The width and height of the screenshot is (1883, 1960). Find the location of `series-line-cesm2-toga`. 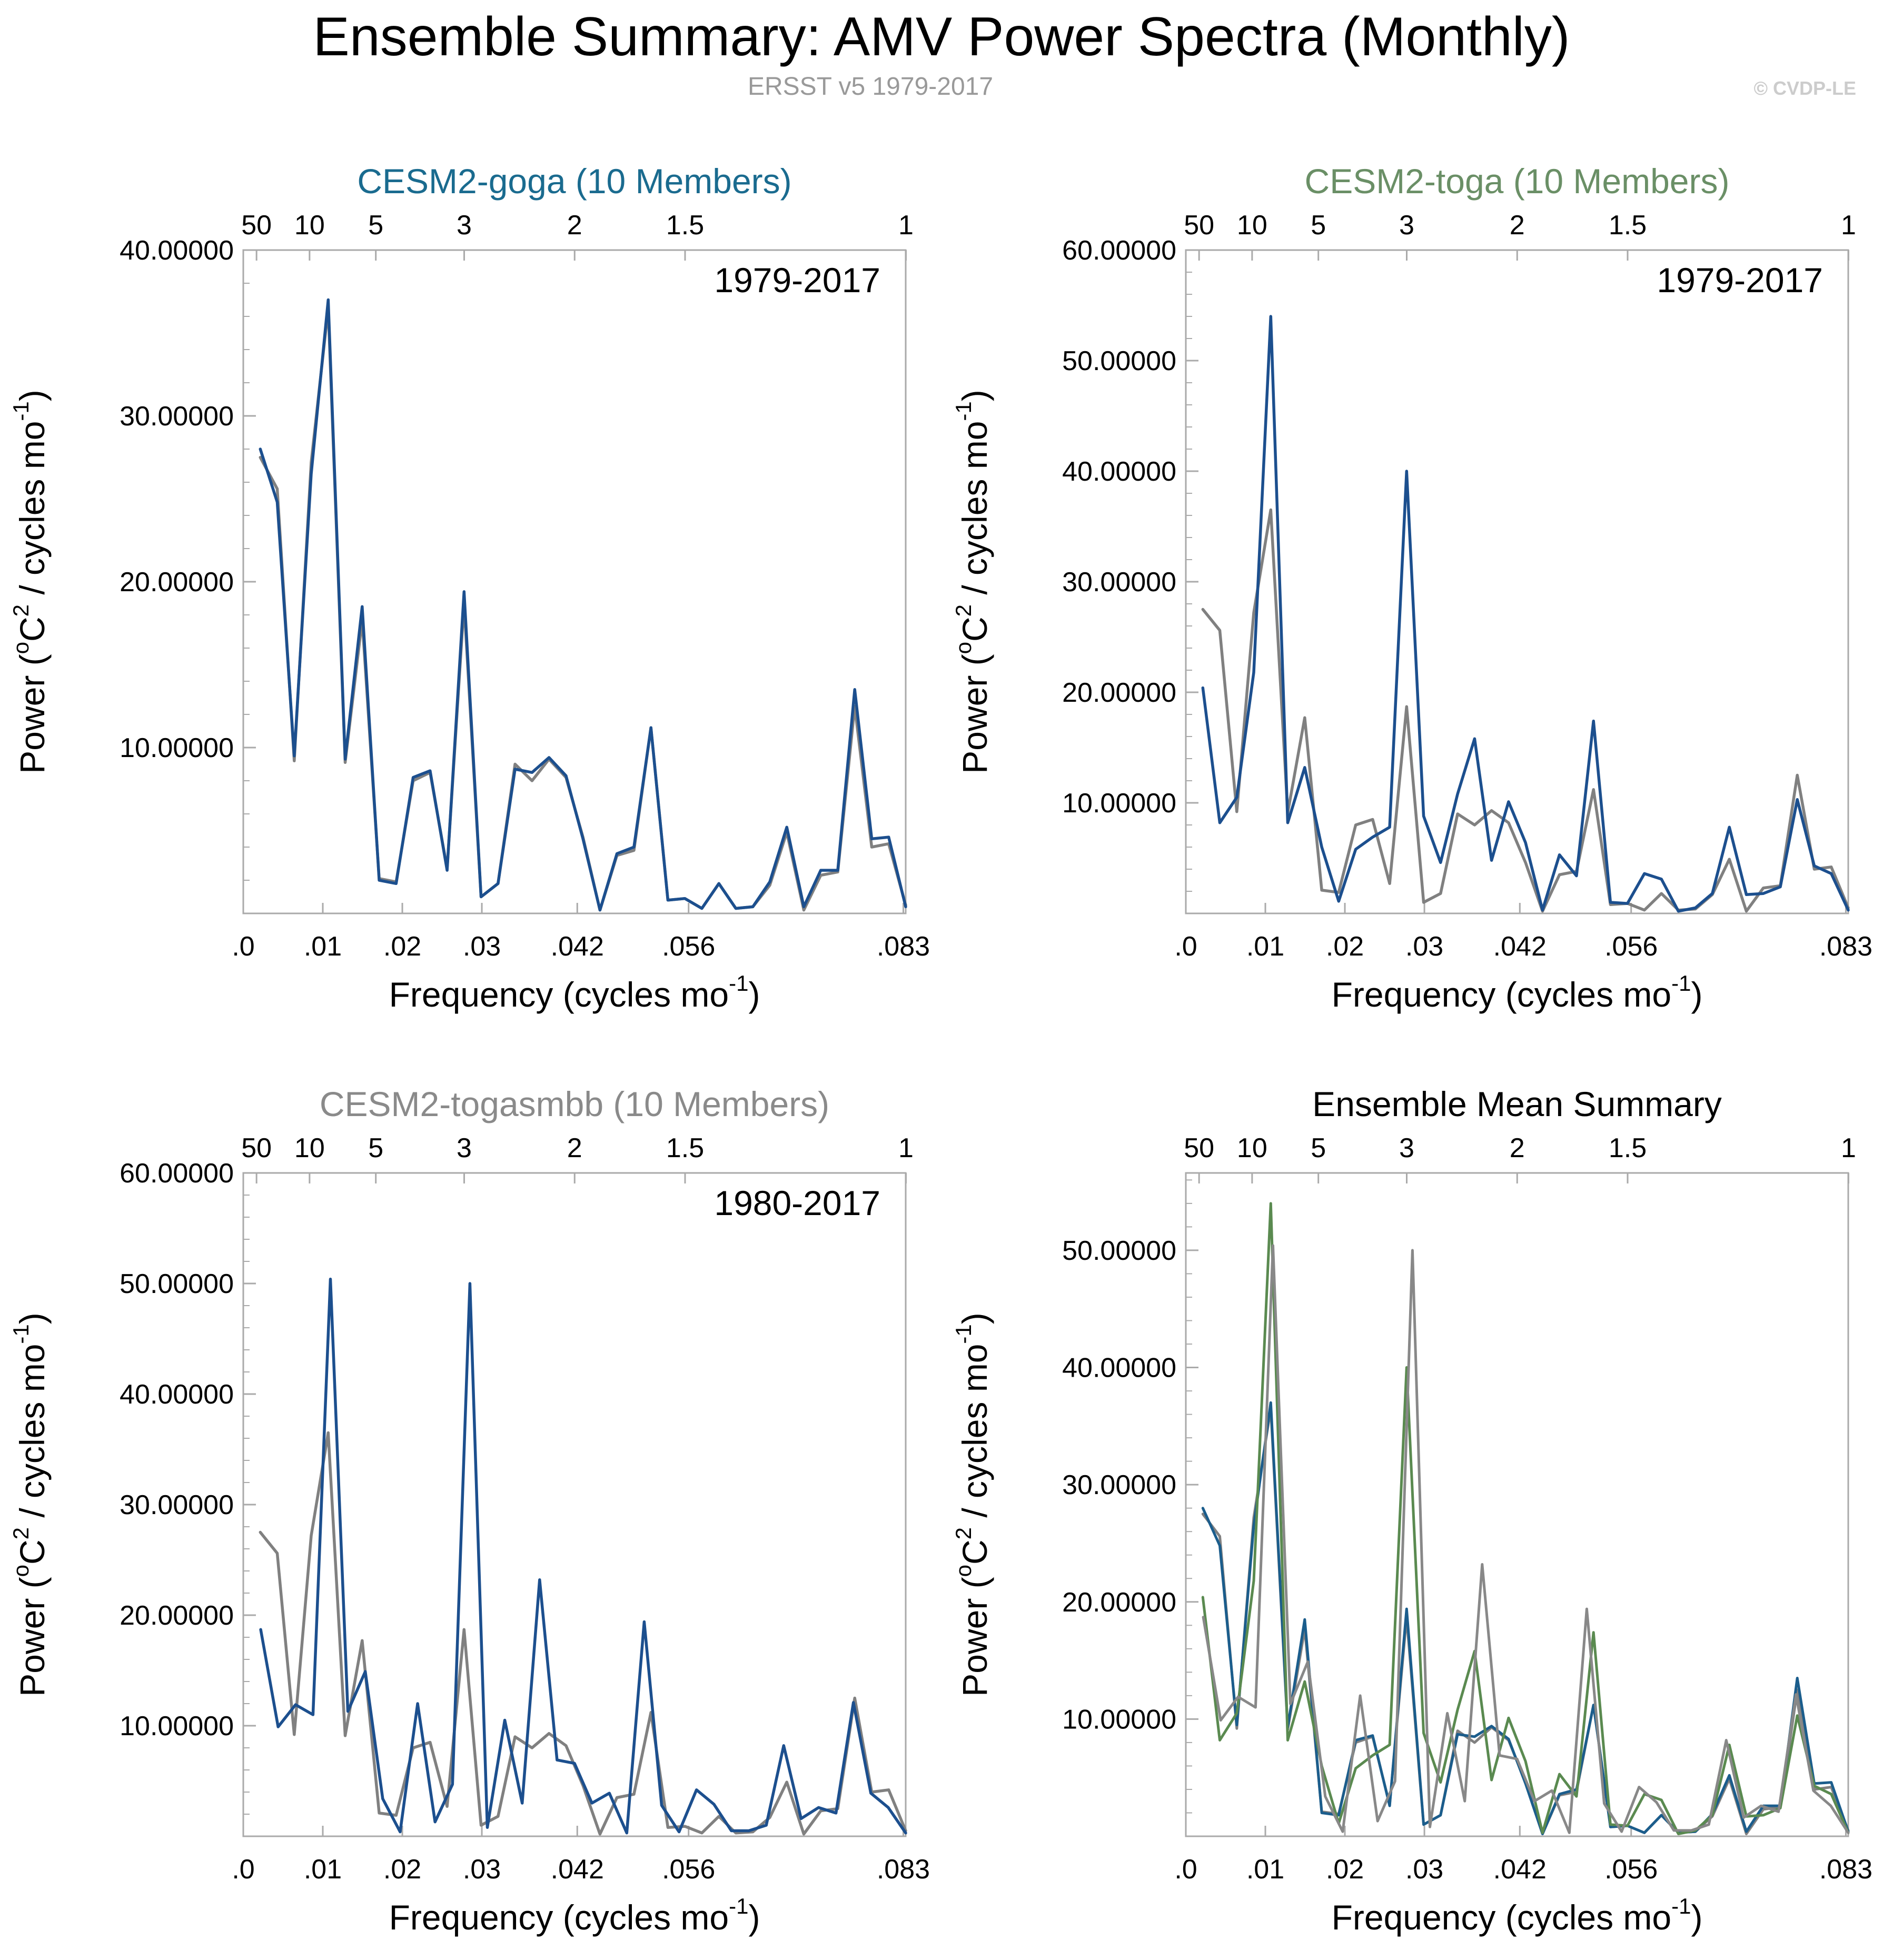

series-line-cesm2-toga is located at coordinates (1525, 1518).